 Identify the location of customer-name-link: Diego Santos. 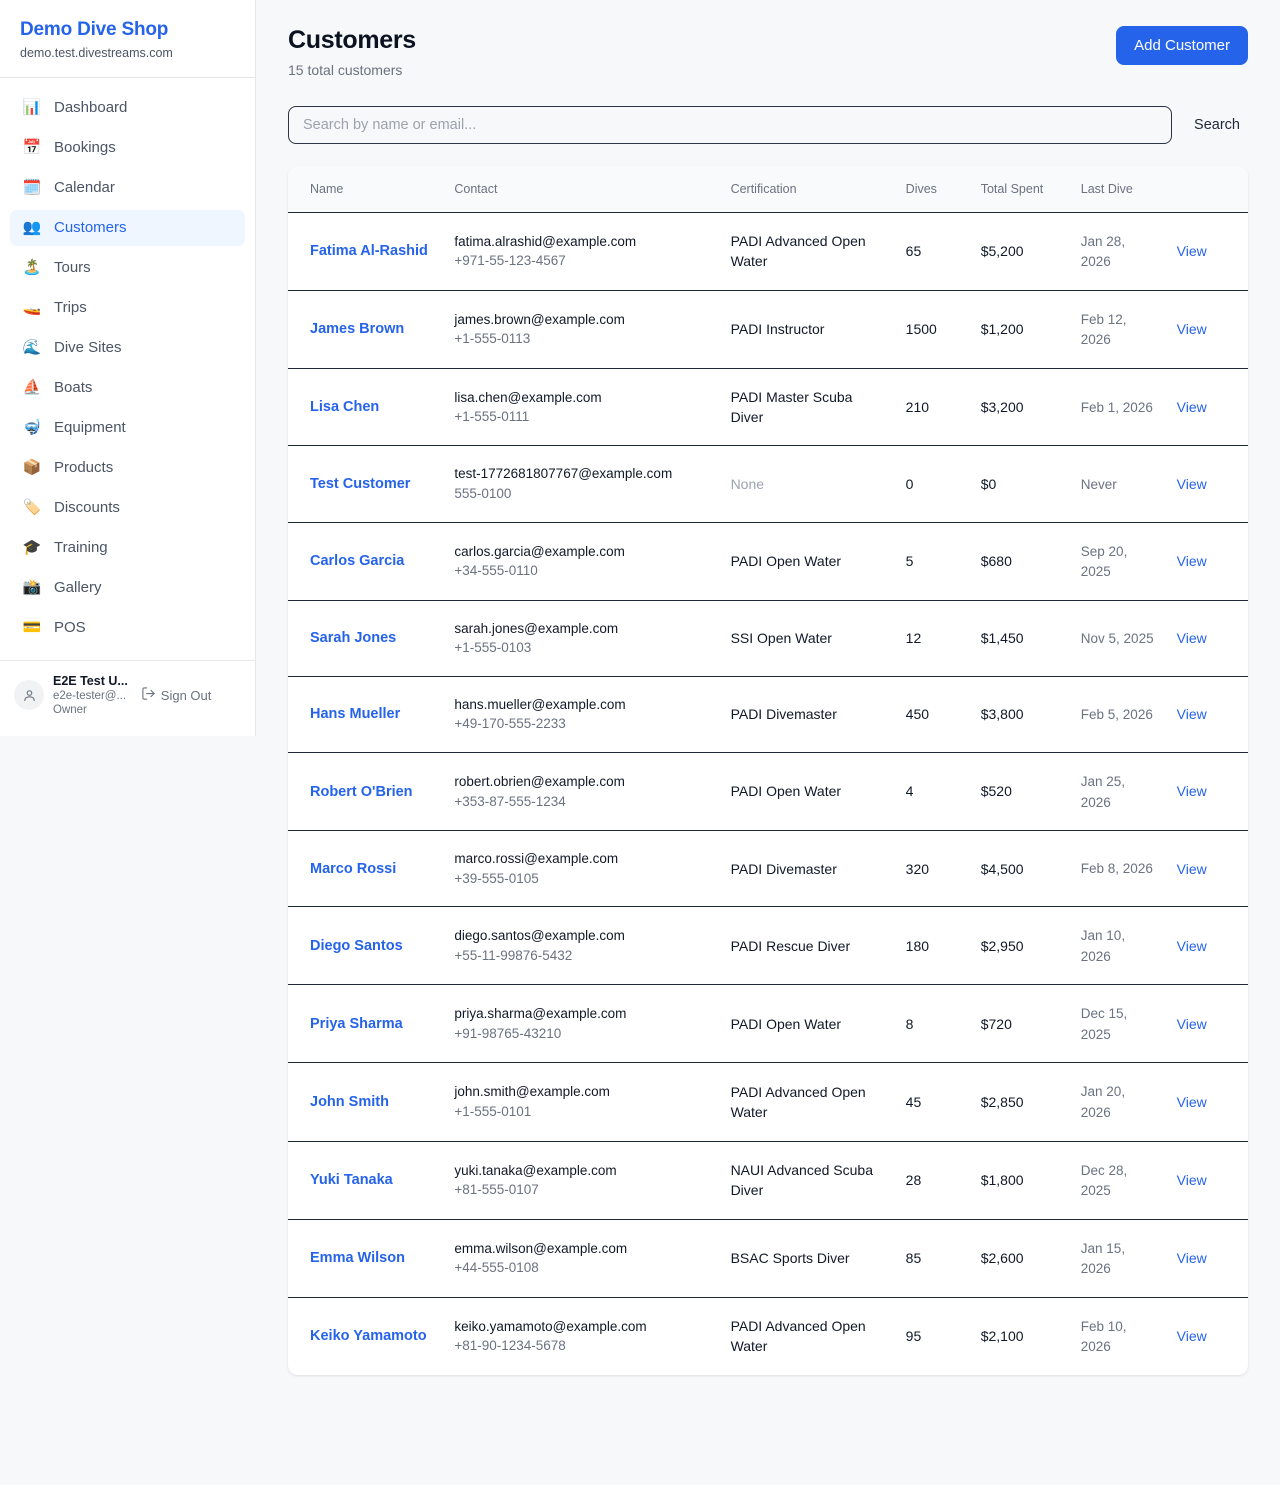
(356, 945).